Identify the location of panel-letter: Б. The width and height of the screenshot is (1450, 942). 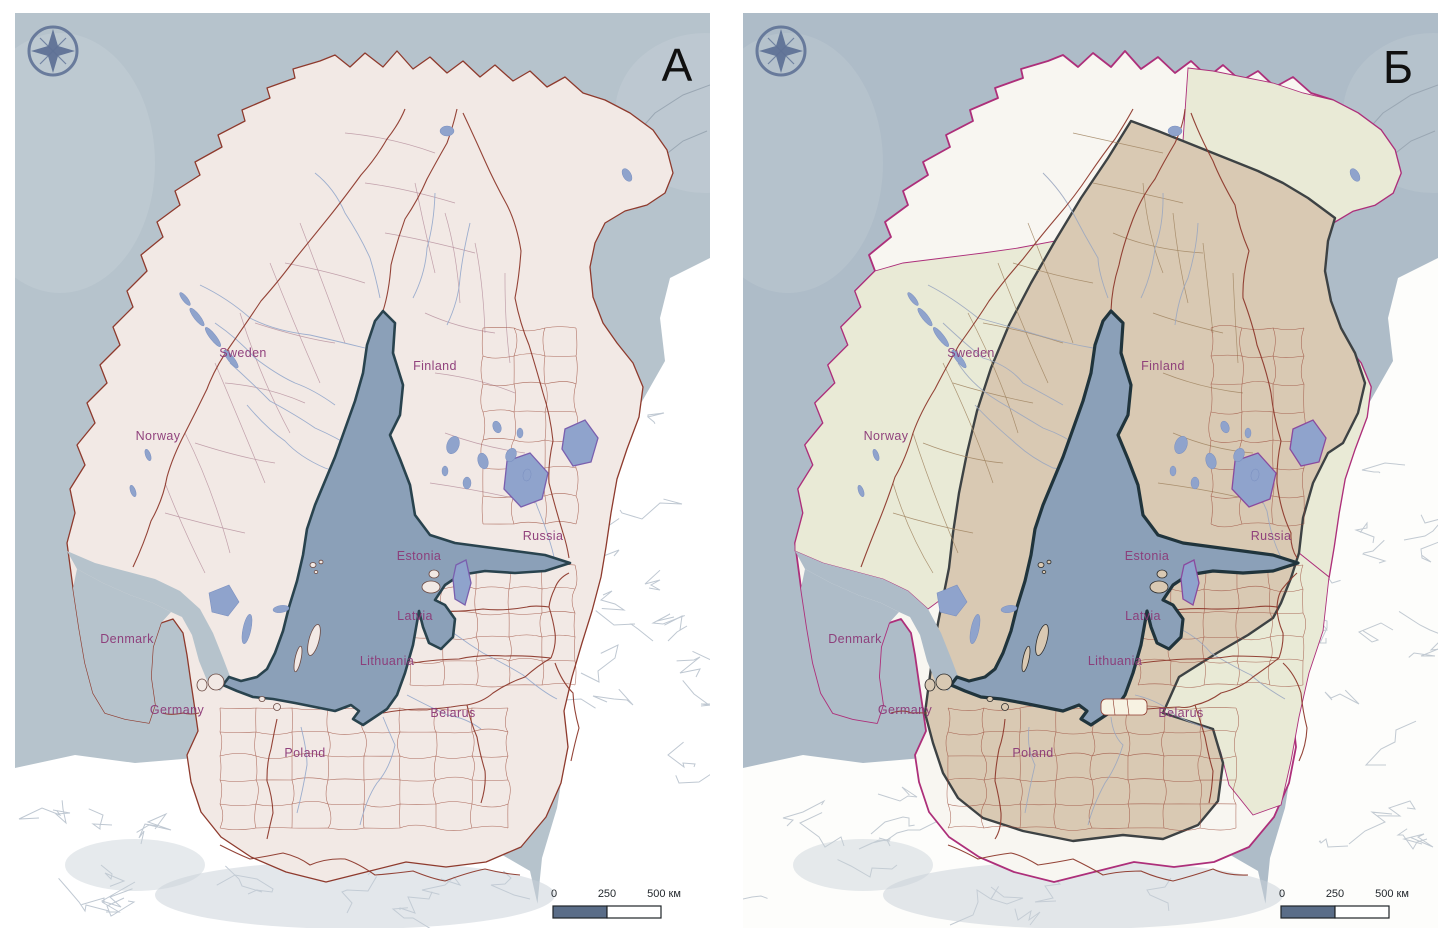
(1398, 67).